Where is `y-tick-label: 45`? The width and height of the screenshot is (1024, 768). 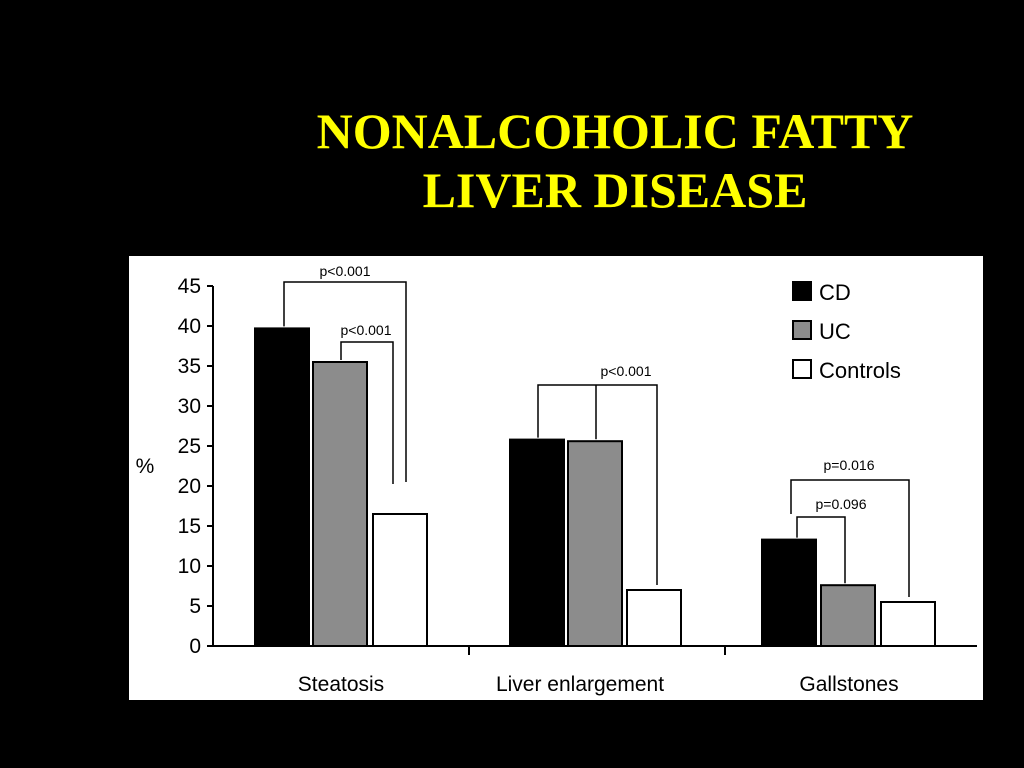 y-tick-label: 45 is located at coordinates (189, 286).